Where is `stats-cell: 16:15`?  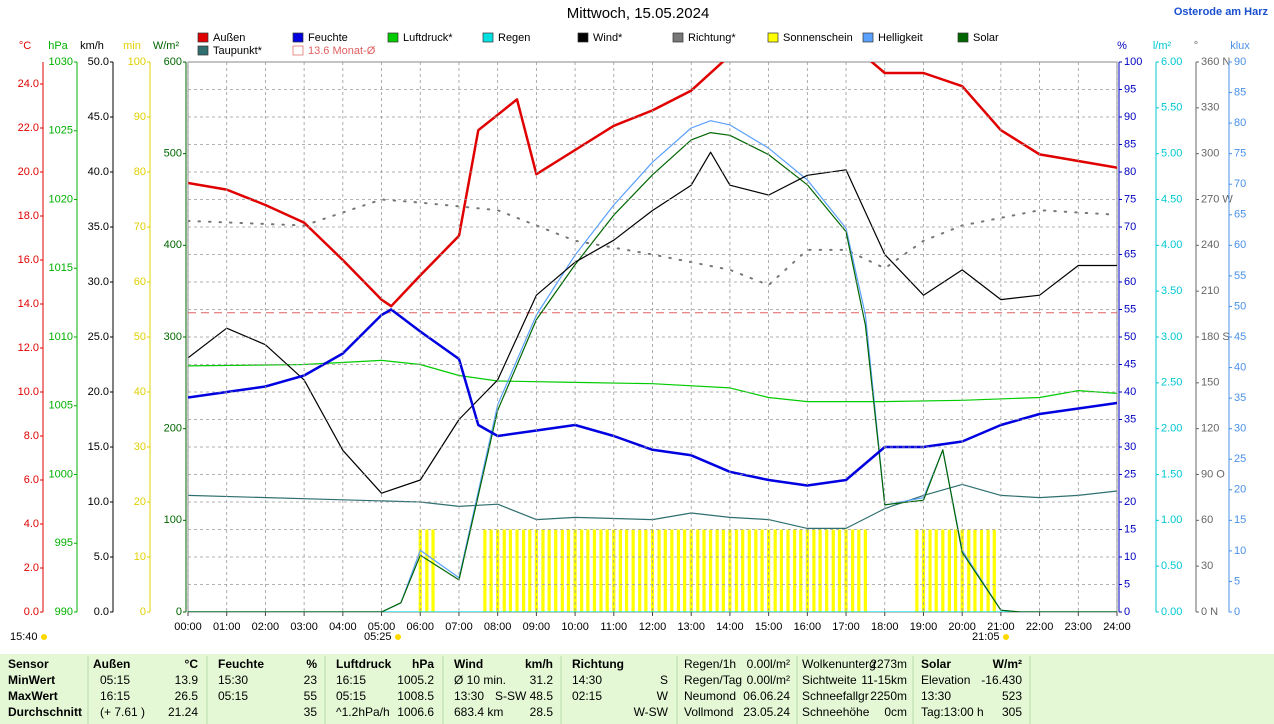
stats-cell: 16:15 is located at coordinates (115, 696).